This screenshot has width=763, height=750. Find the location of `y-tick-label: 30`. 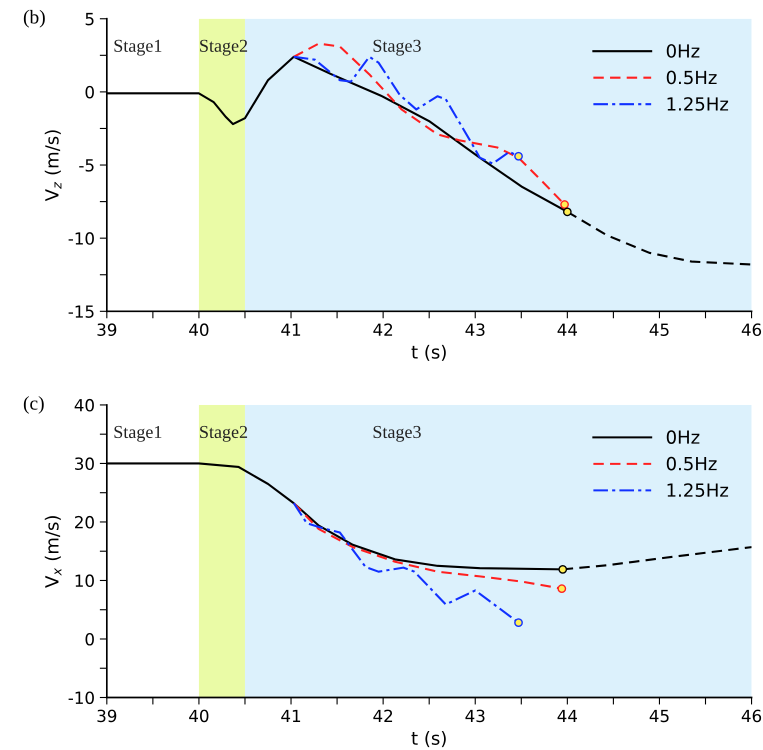

y-tick-label: 30 is located at coordinates (84, 463).